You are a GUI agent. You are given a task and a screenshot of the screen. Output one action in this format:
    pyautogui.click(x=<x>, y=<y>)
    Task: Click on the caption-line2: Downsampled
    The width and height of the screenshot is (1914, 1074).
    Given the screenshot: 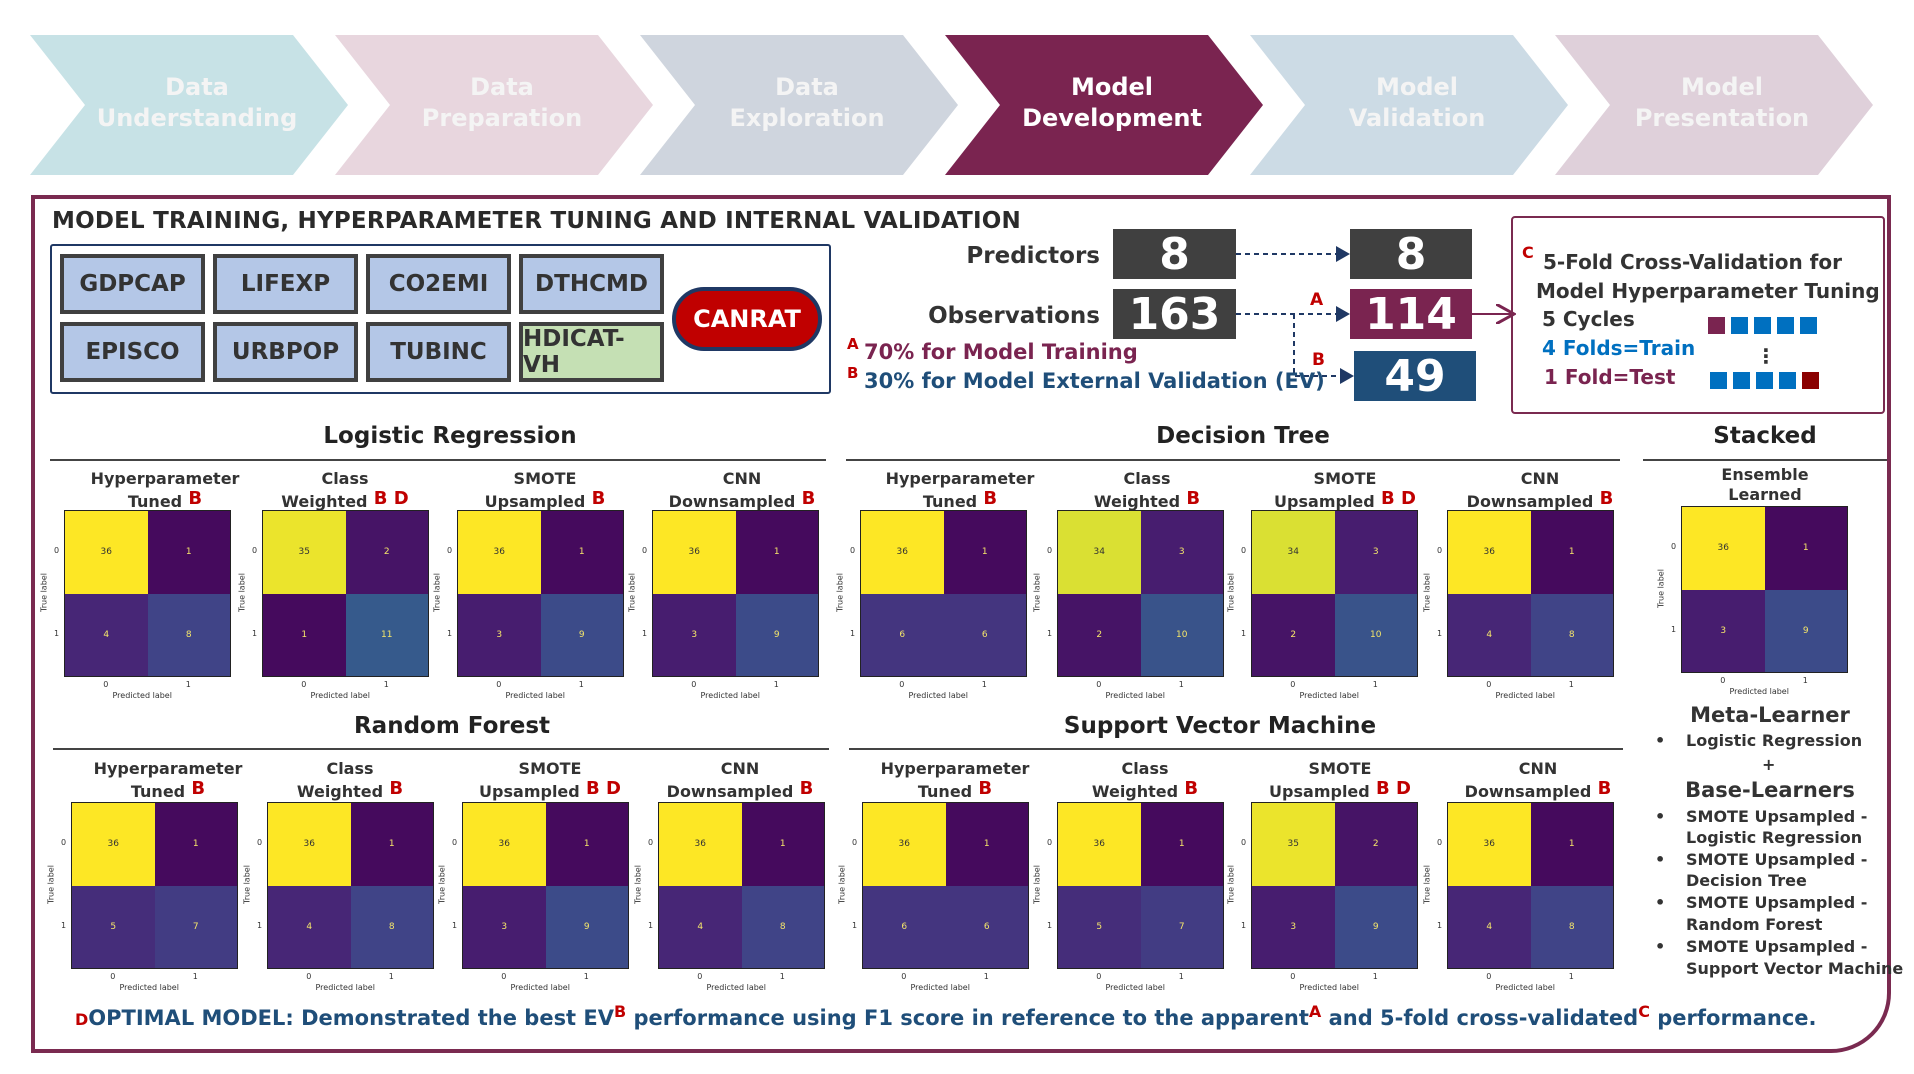 What is the action you would take?
    pyautogui.click(x=1530, y=501)
    